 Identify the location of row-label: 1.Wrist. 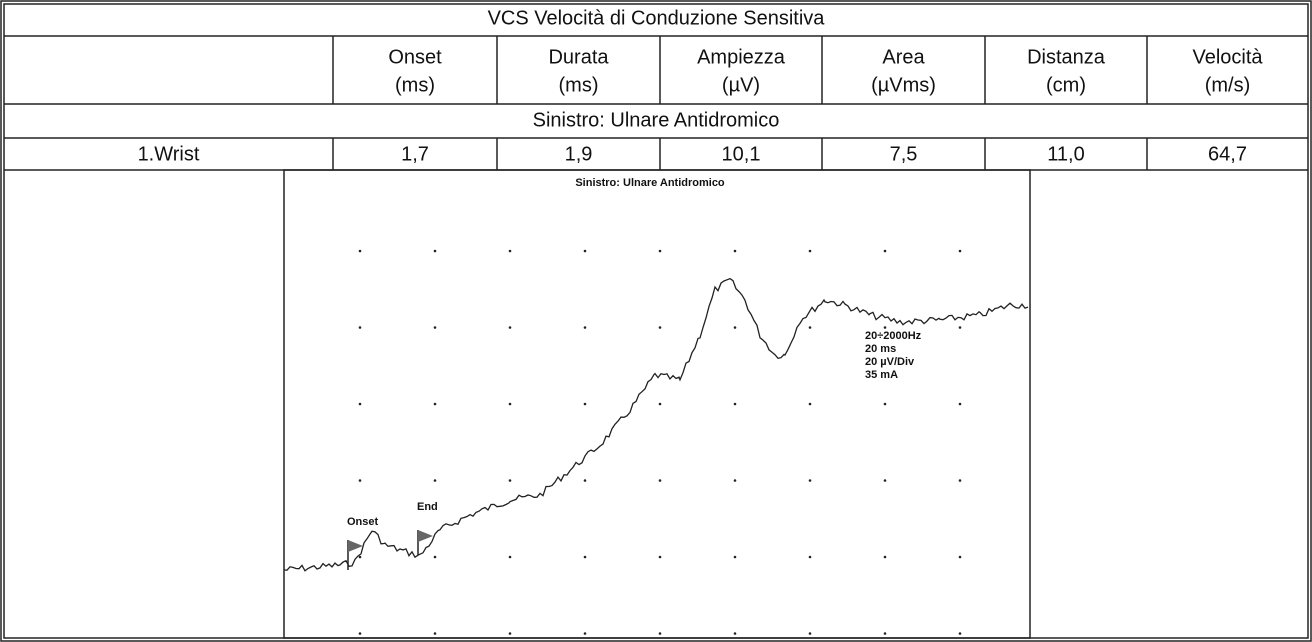
(169, 154).